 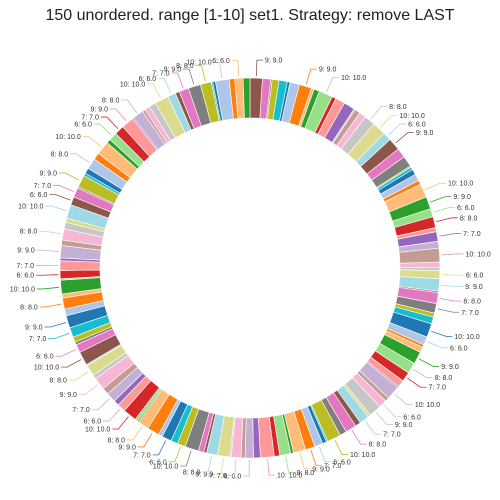 I want to click on slice-label-92: 6: 6.0, so click(x=93, y=422).